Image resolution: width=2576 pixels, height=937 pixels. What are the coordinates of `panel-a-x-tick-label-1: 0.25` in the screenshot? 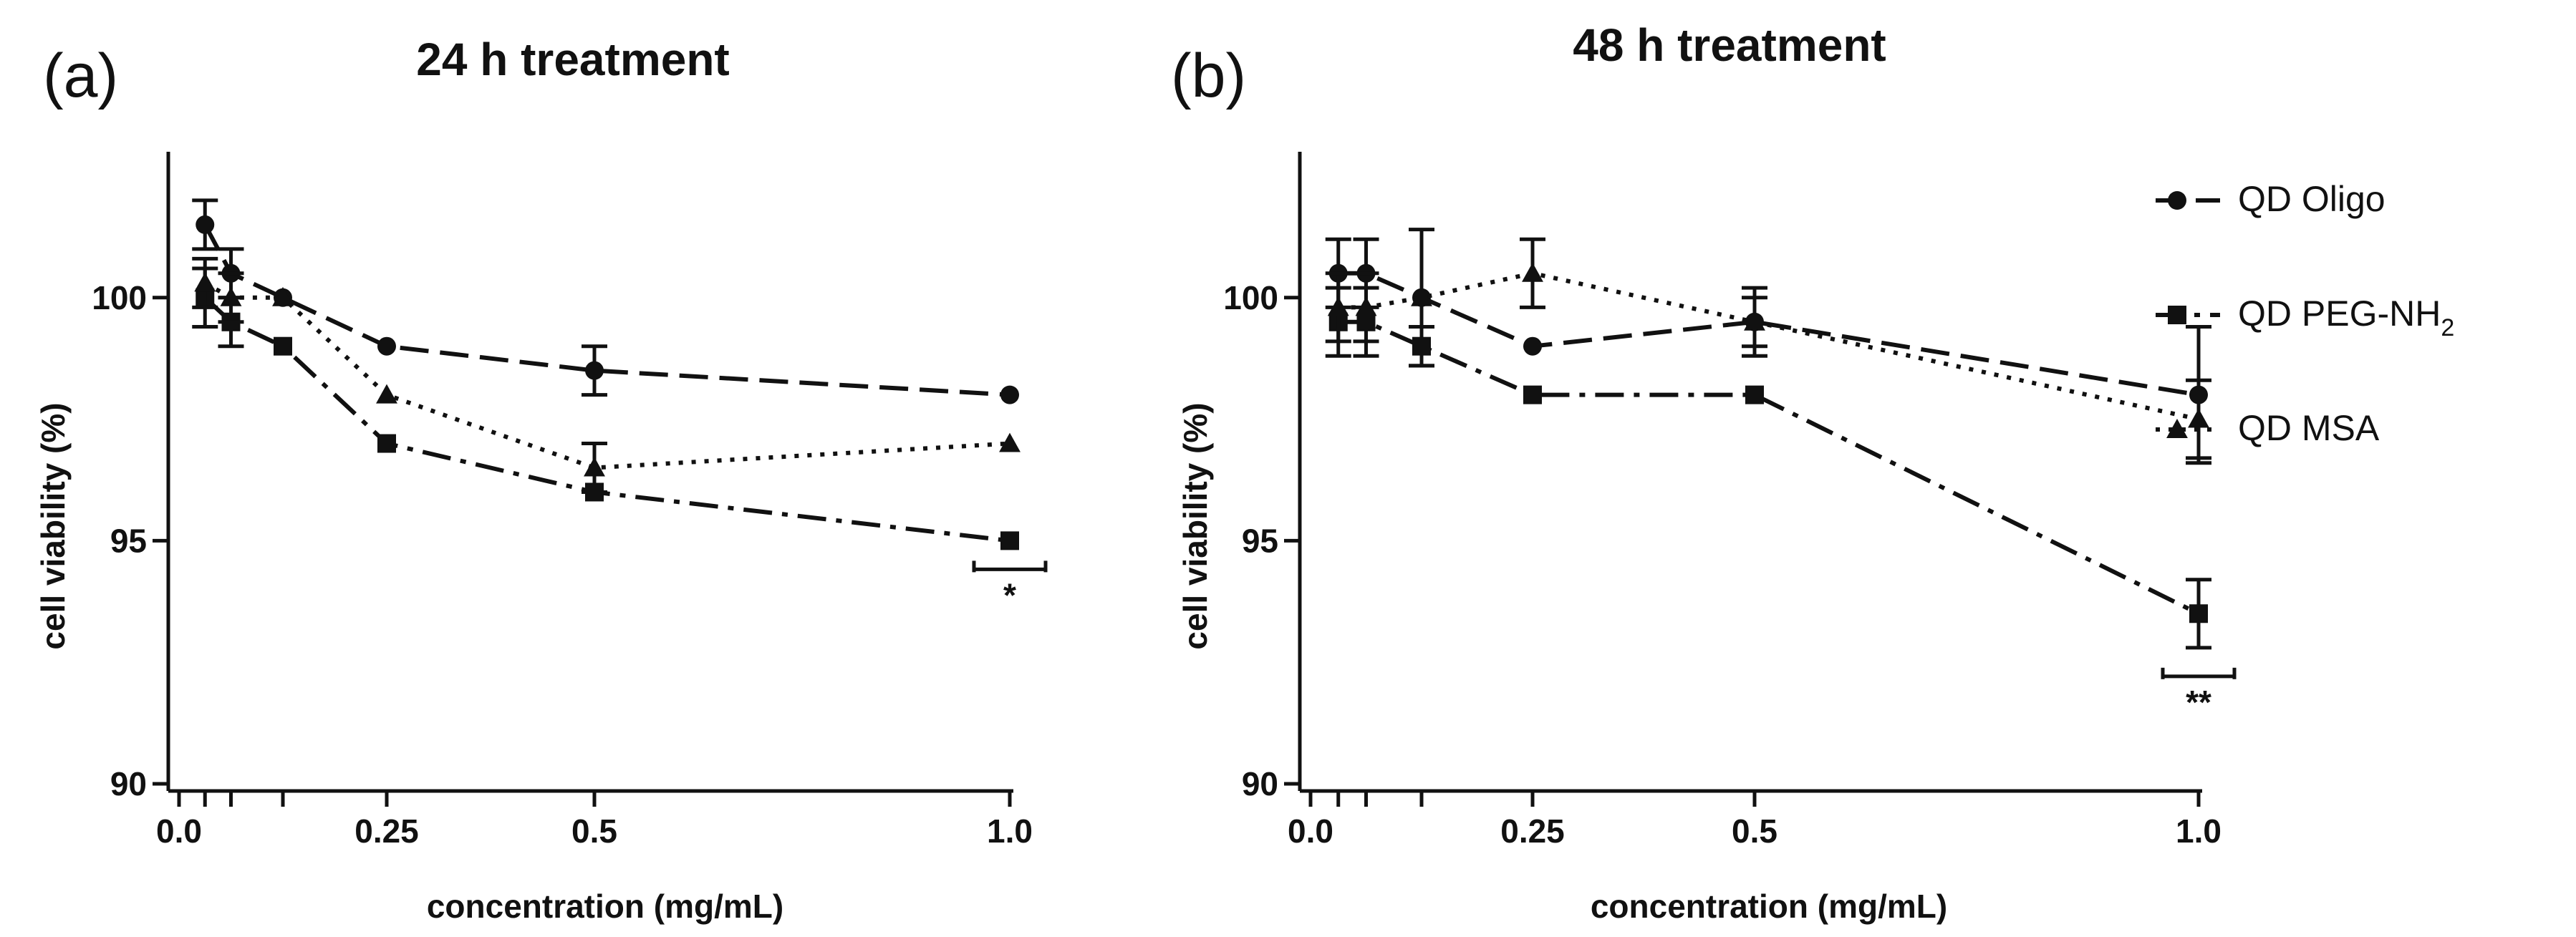 It's located at (386, 831).